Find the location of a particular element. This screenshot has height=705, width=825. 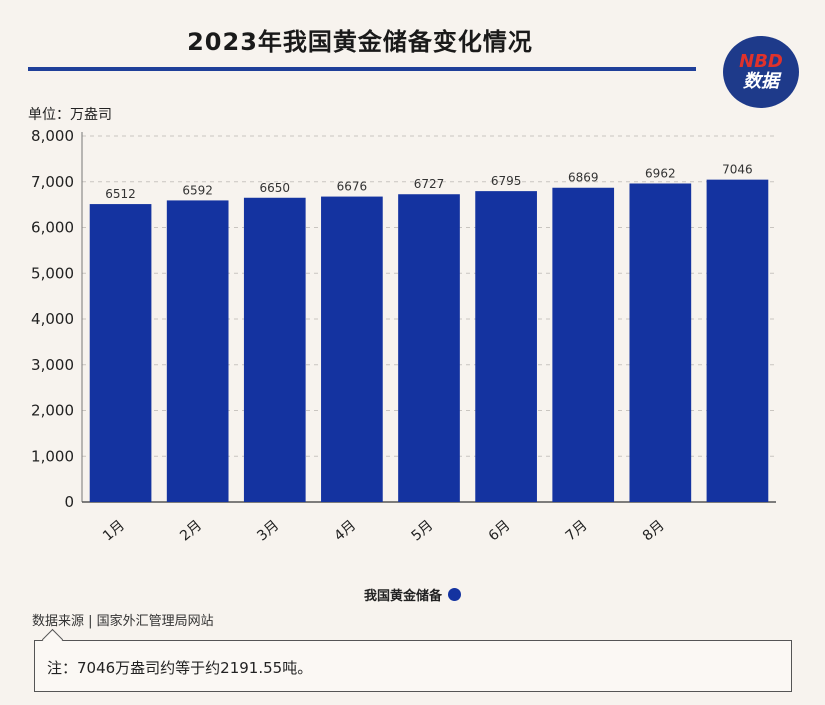

legend-label: 我国黄金储备 is located at coordinates (402, 596).